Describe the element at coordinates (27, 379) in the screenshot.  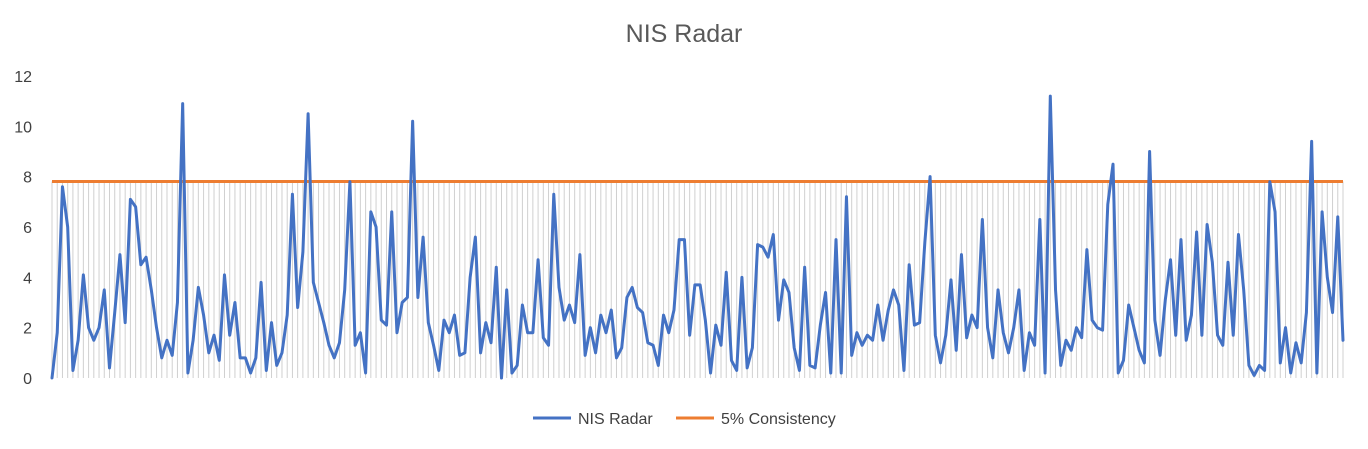
I see `y-tick-label: 0` at that location.